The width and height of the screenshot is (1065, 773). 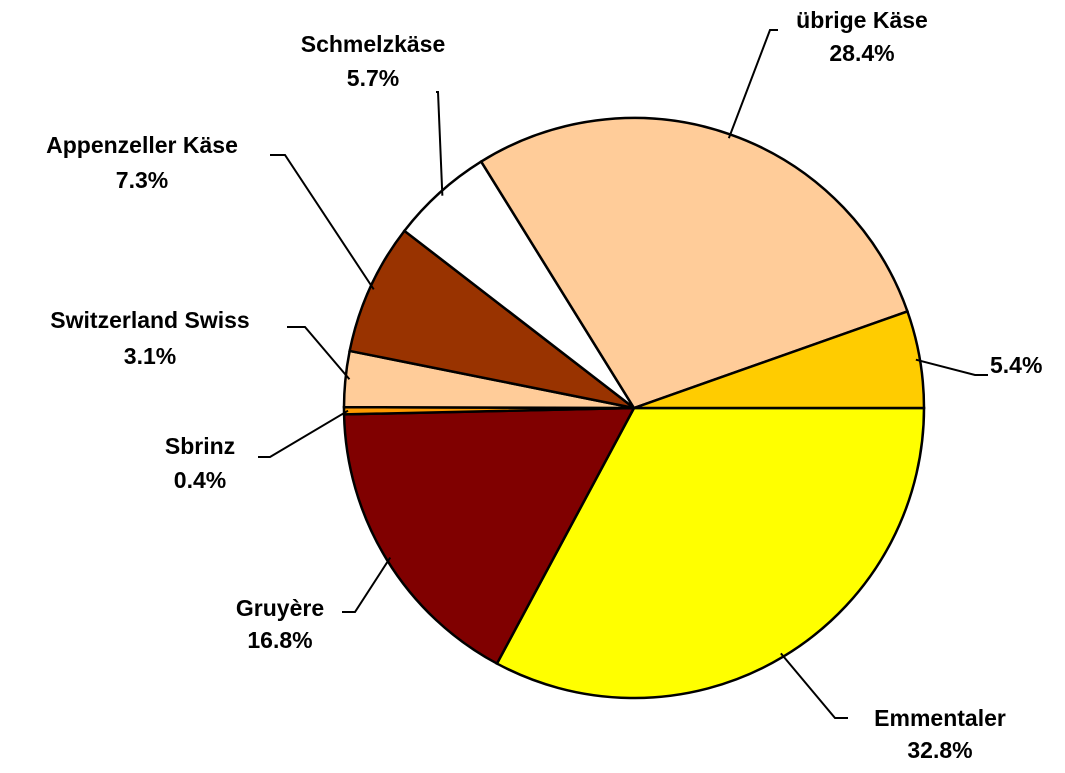 I want to click on slice-value-label: 3.1%, so click(x=150, y=356).